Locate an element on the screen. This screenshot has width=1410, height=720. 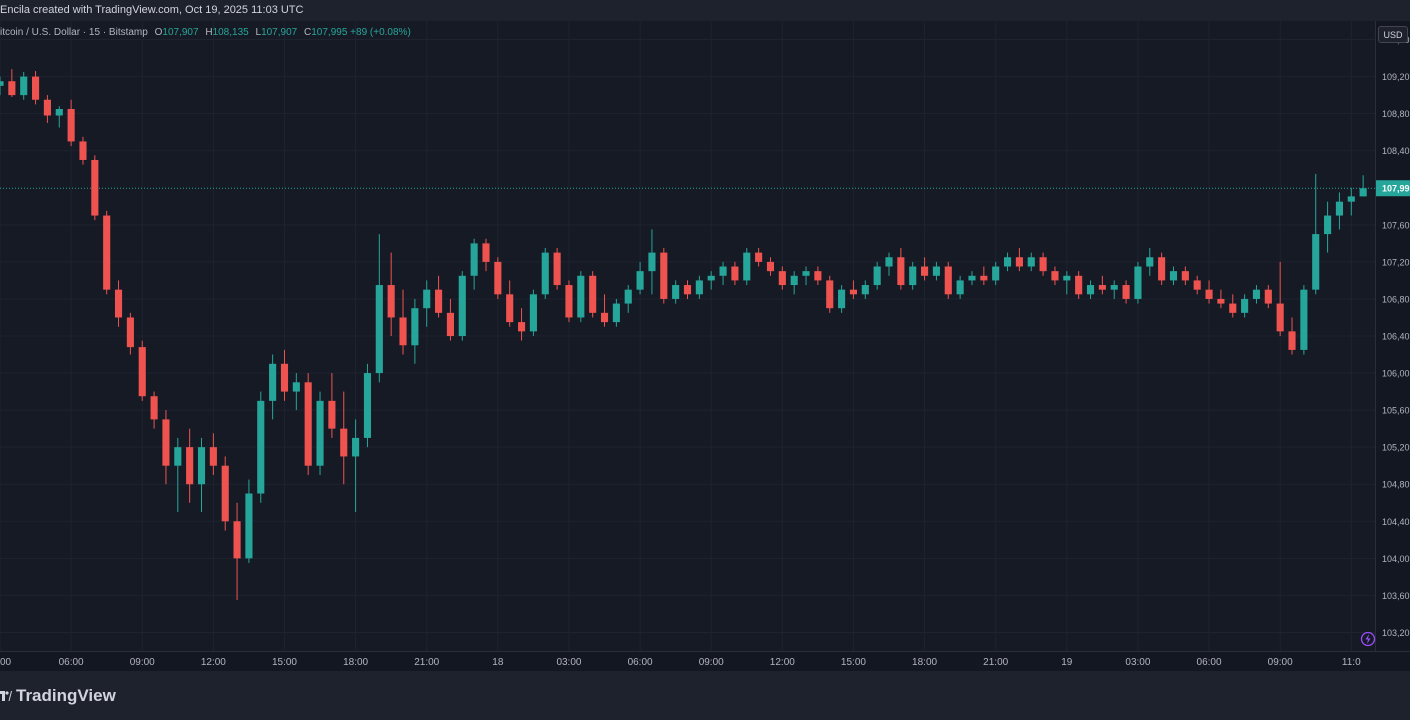
lightning-icon is located at coordinates (1368, 639).